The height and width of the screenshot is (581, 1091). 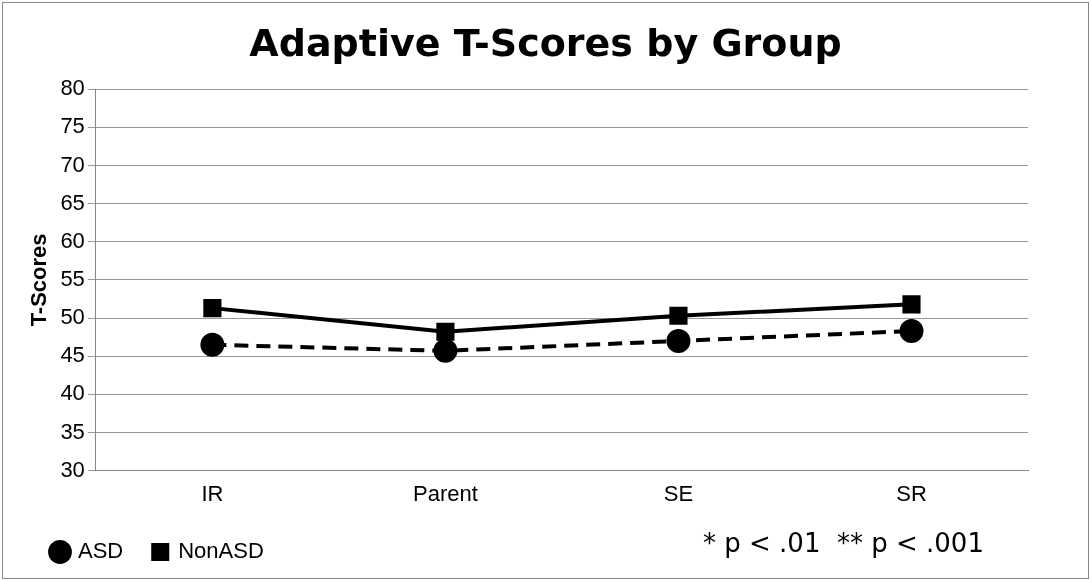 I want to click on y-tick-label: 50, so click(x=72, y=317).